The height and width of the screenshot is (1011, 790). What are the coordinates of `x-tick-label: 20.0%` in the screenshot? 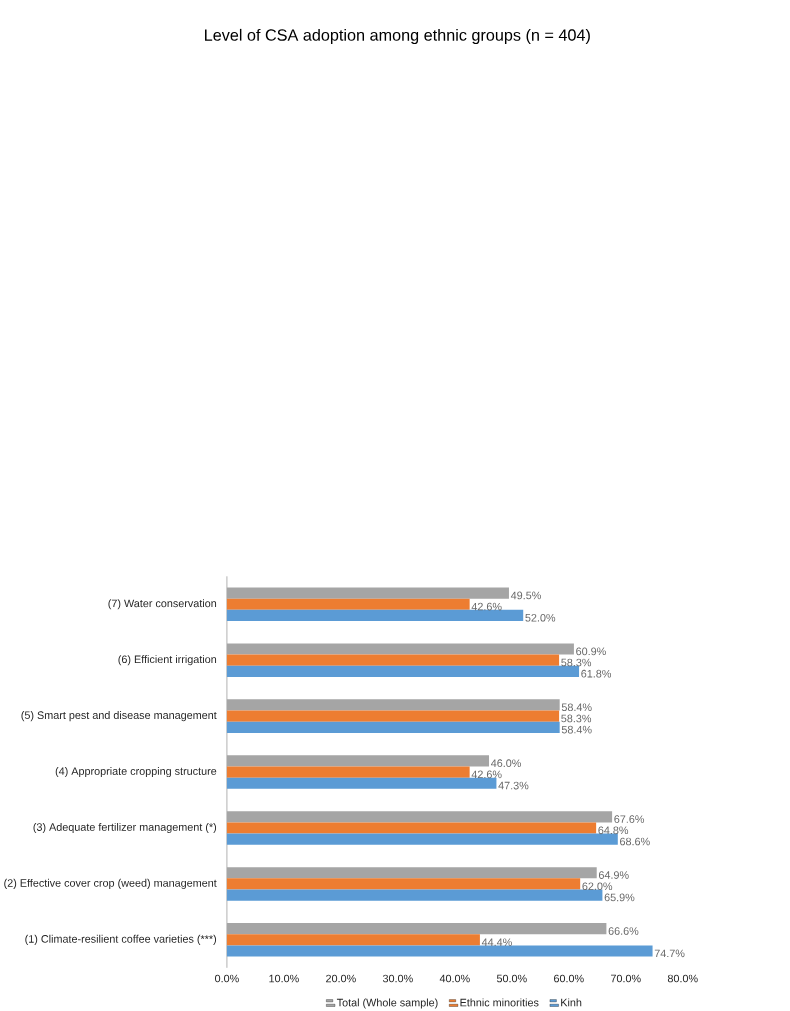 It's located at (341, 978).